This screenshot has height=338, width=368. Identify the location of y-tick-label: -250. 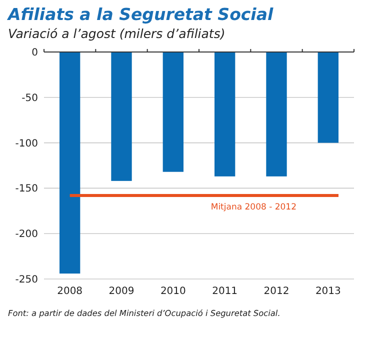
(26, 280).